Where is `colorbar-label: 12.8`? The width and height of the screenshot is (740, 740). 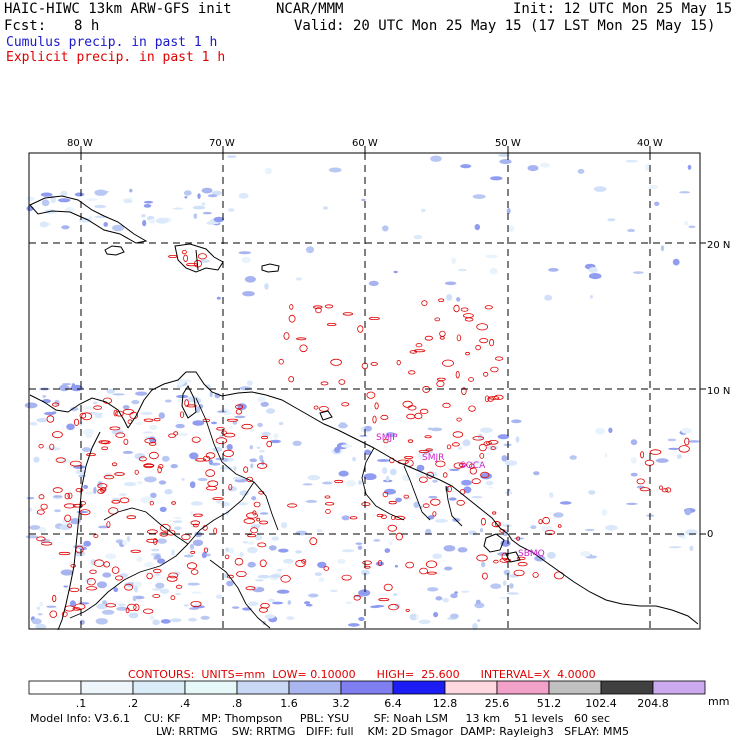 colorbar-label: 12.8 is located at coordinates (445, 703).